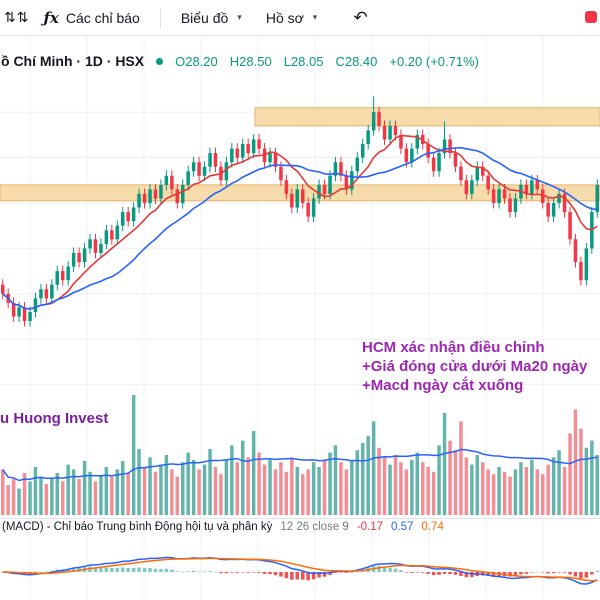 Image resolution: width=600 pixels, height=600 pixels. I want to click on indicators-label: Các chỉ báo, so click(102, 17).